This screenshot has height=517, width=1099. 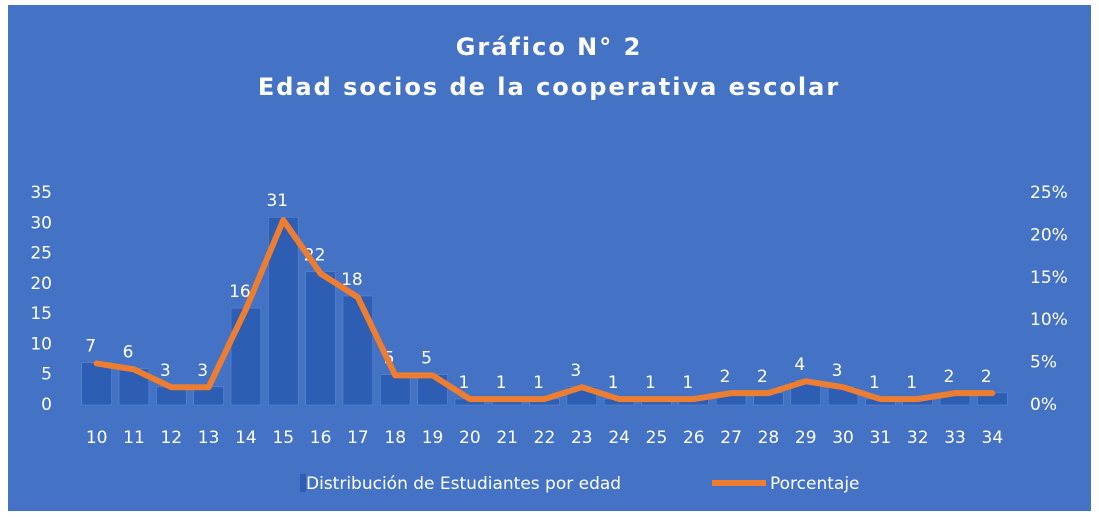 What do you see at coordinates (549, 47) in the screenshot?
I see `chart-title: Gráfico N° 2` at bounding box center [549, 47].